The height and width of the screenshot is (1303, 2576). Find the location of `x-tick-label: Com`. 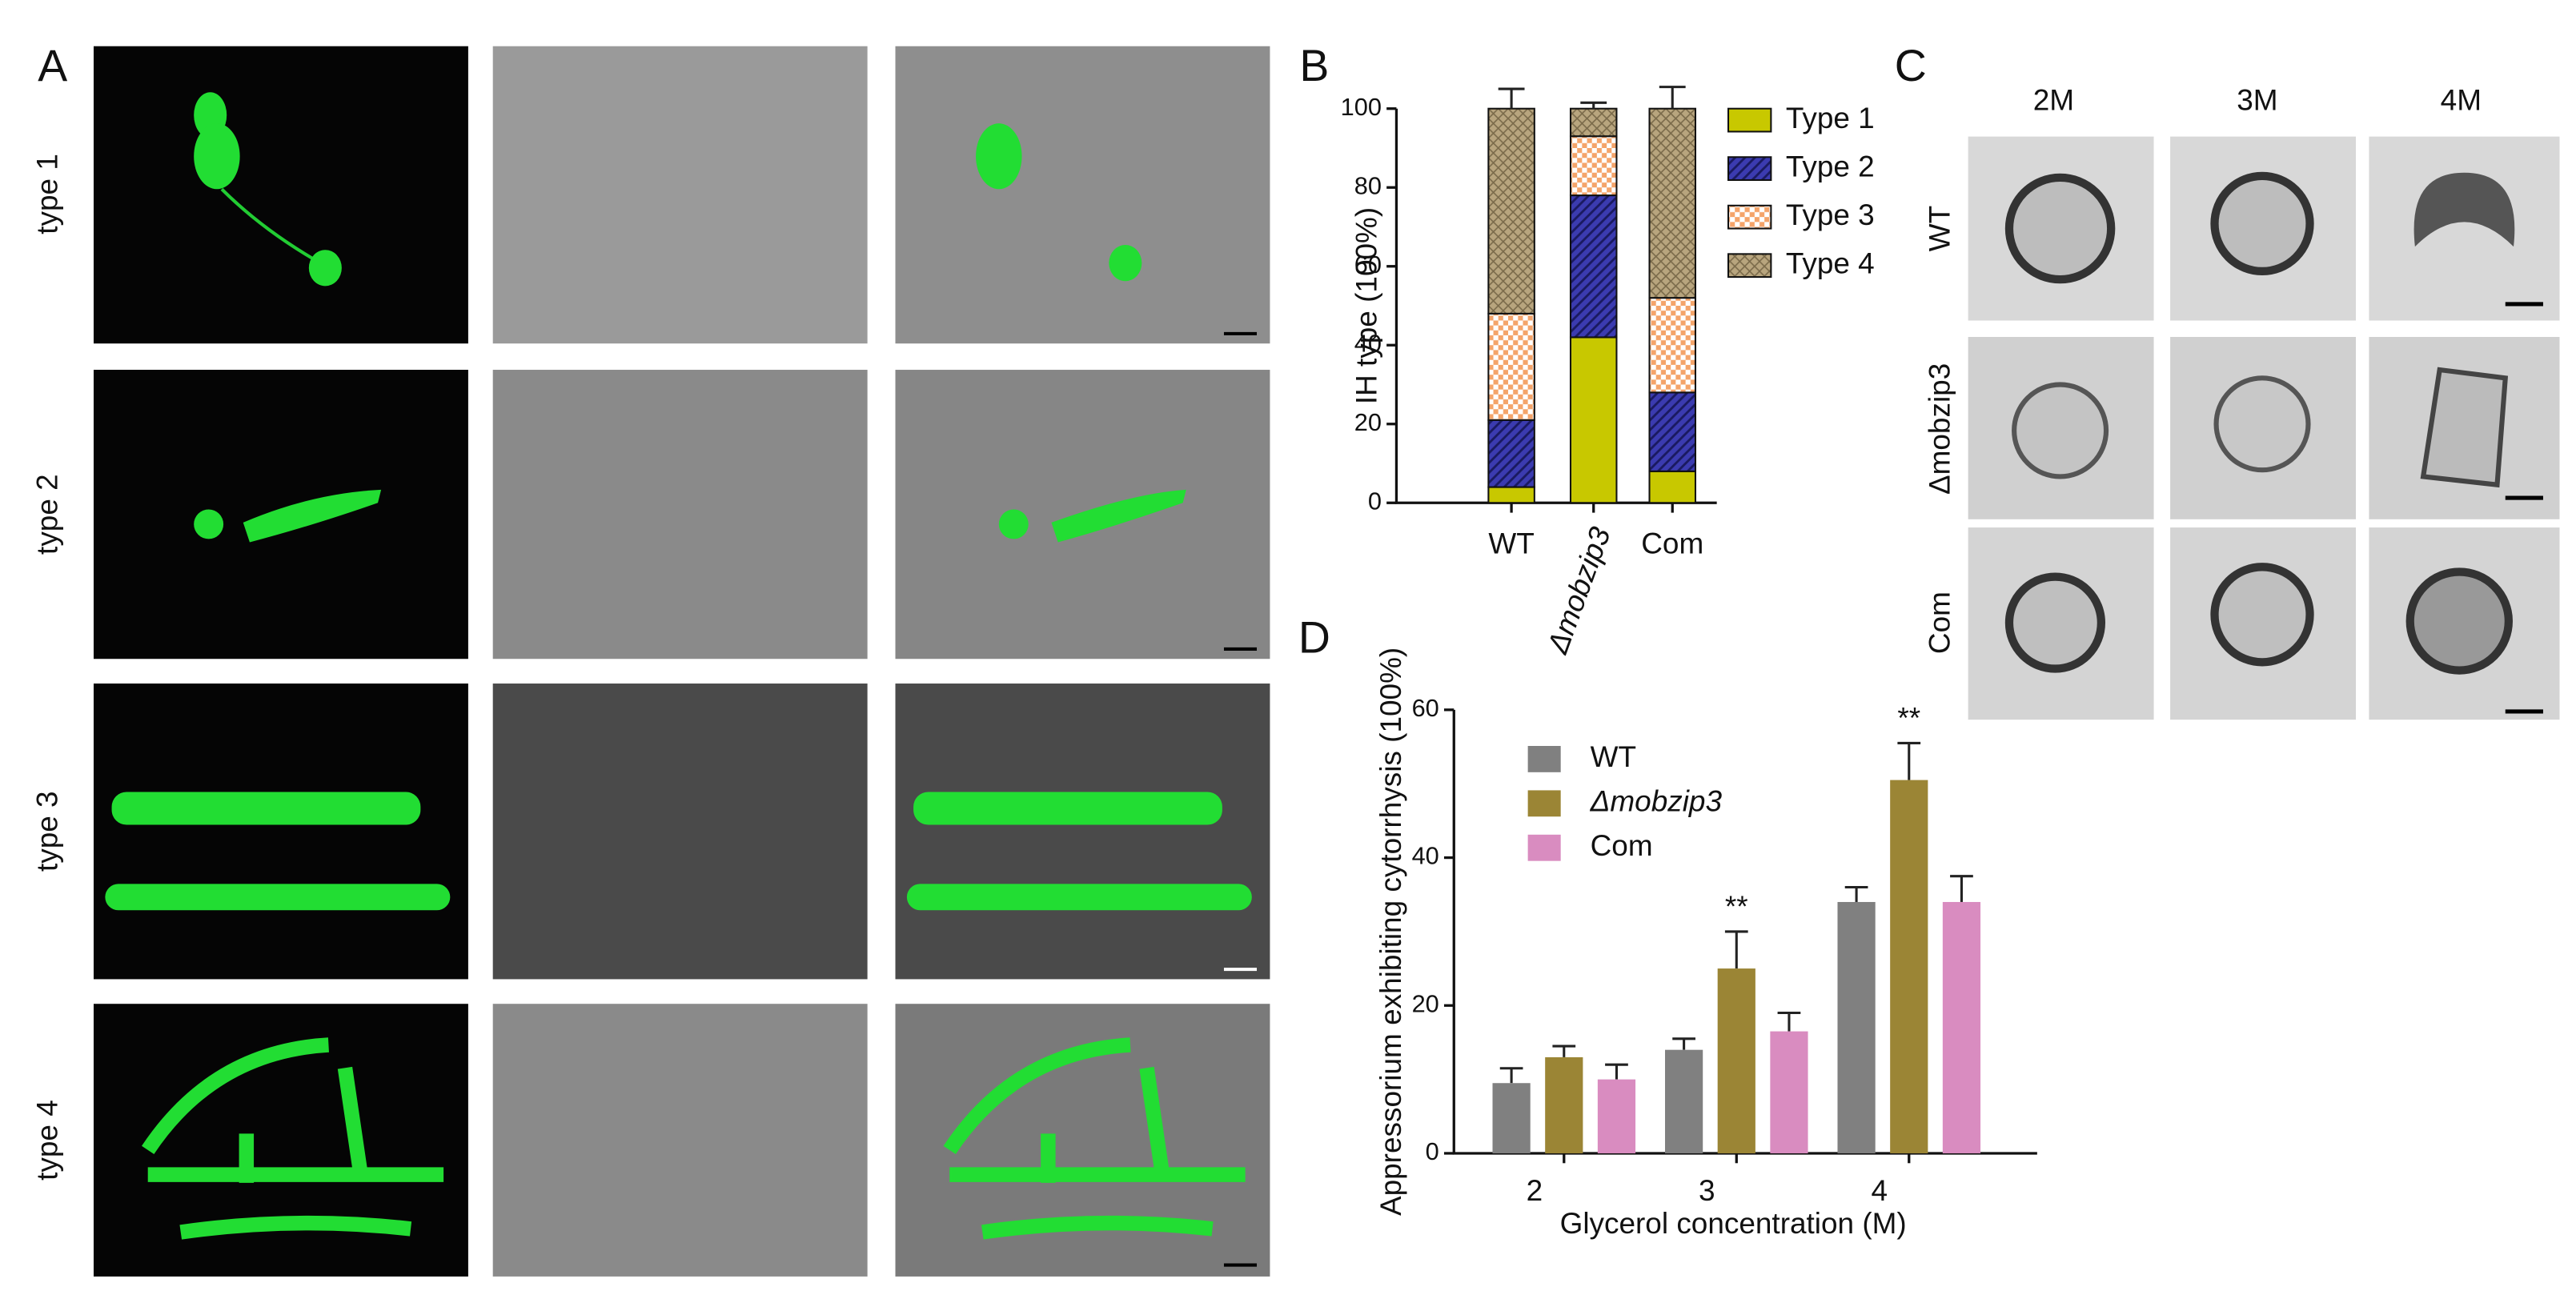

x-tick-label: Com is located at coordinates (1672, 543).